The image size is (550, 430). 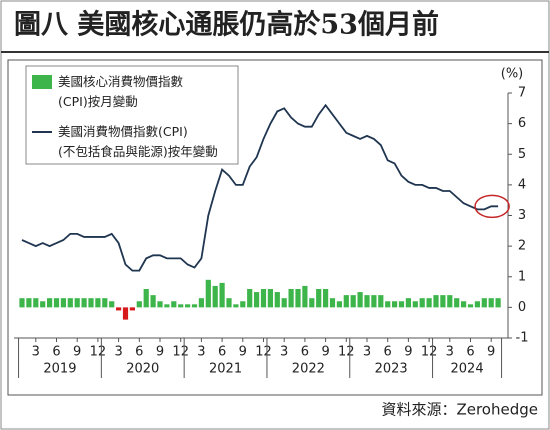 What do you see at coordinates (522, 338) in the screenshot?
I see `y-tick-label: -1` at bounding box center [522, 338].